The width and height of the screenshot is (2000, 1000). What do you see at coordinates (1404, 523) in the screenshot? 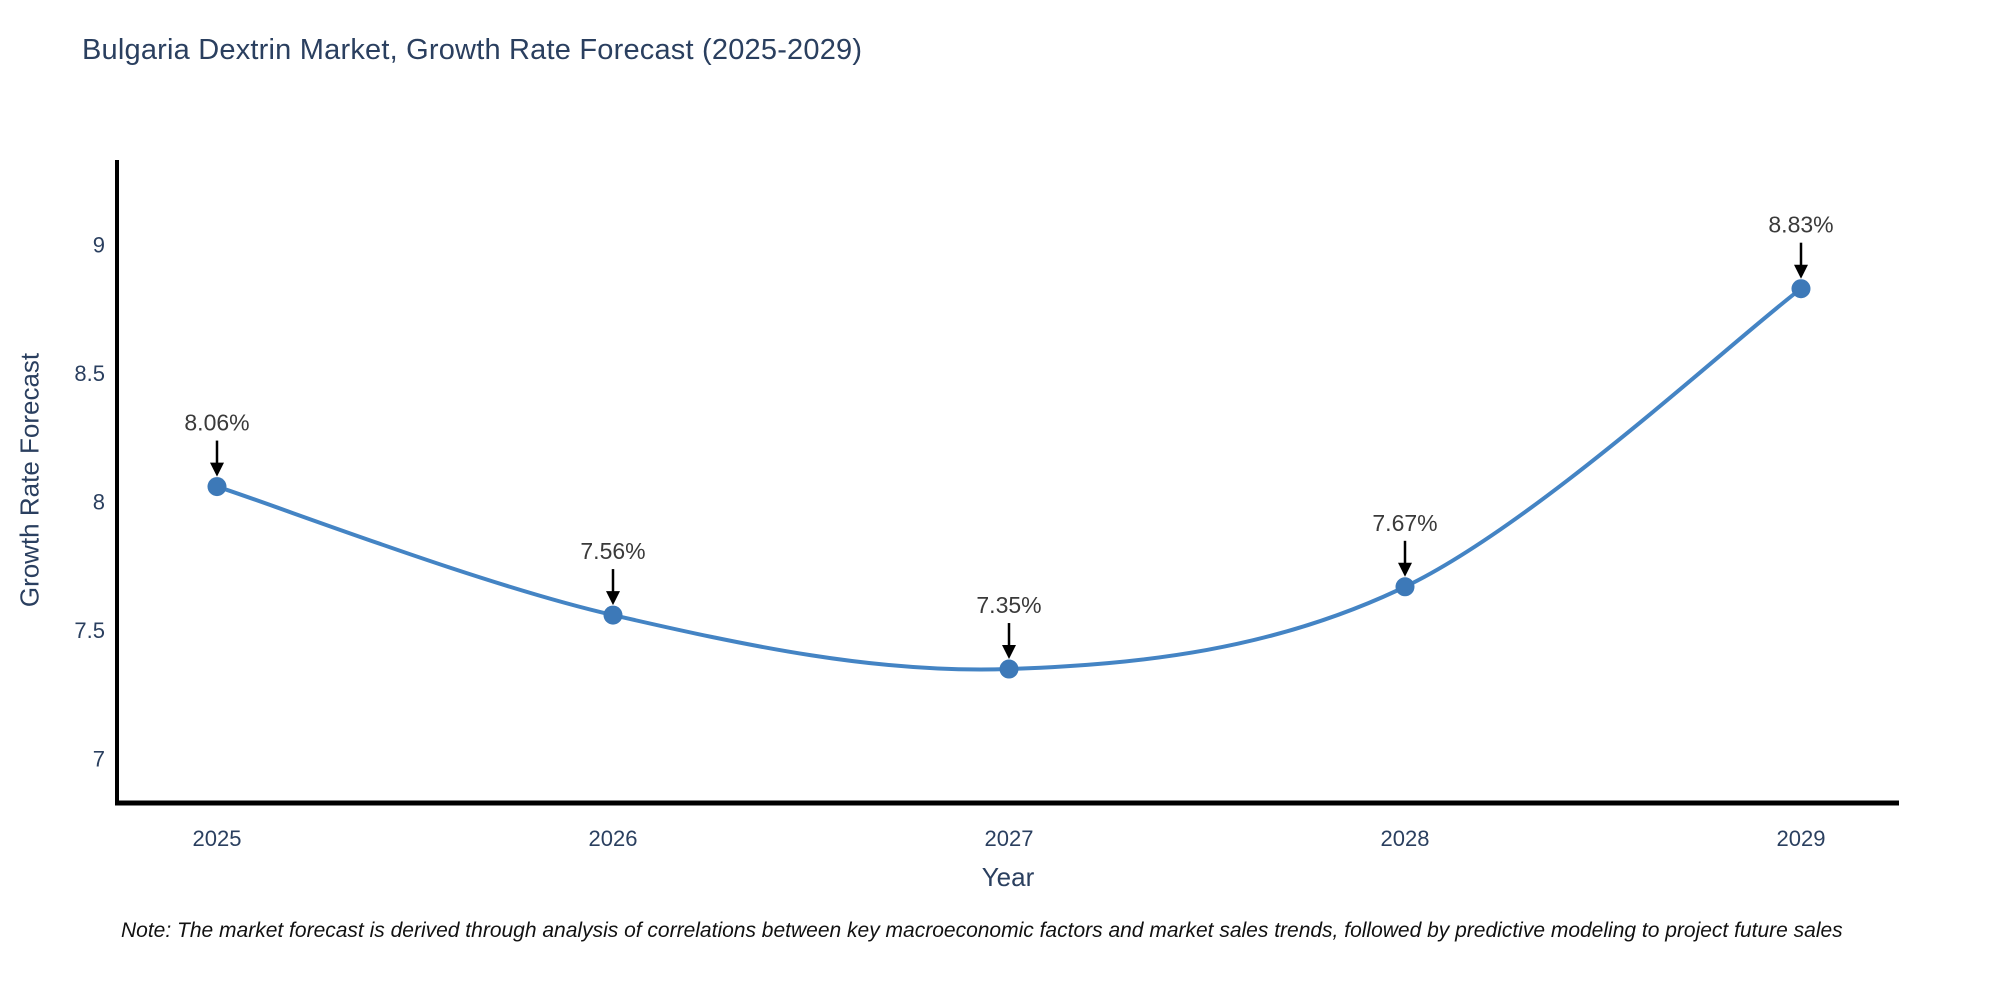
I see `point-annotation: 7.67%` at bounding box center [1404, 523].